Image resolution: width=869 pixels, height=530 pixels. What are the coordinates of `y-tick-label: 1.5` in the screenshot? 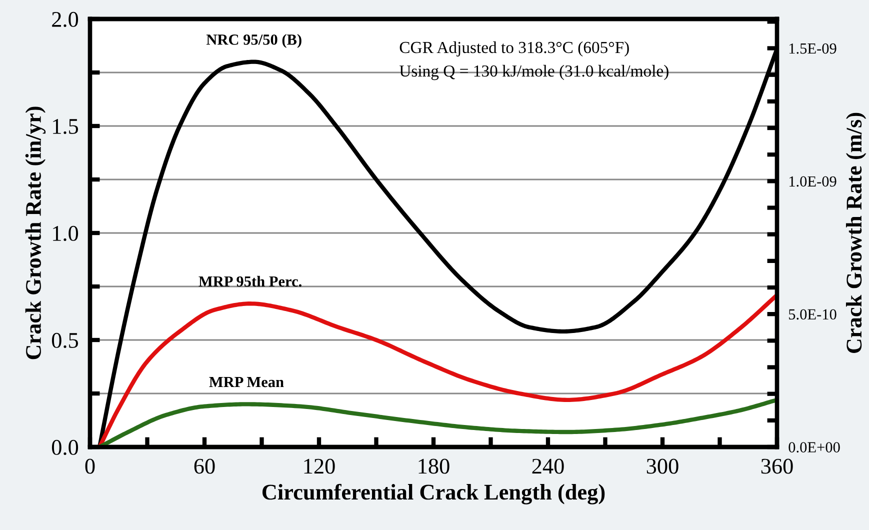 It's located at (65, 126).